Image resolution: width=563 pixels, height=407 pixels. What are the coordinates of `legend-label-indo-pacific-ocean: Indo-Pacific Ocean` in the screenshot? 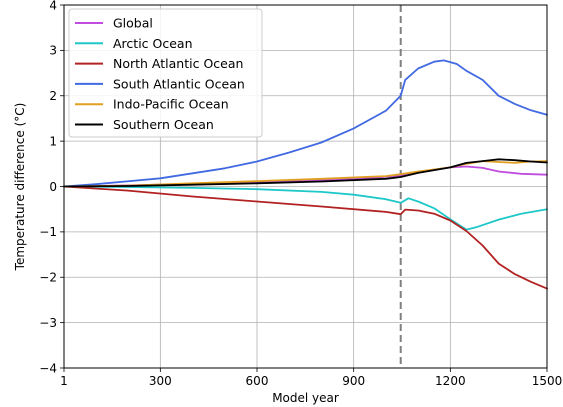 It's located at (171, 104).